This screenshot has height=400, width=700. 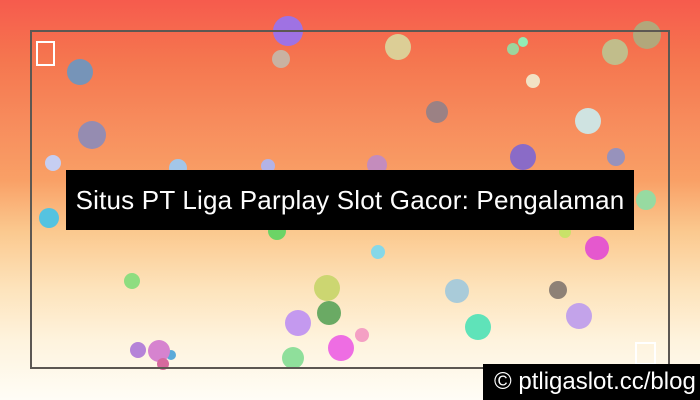 I want to click on corner-rectangle-bottom-right, so click(x=645, y=353).